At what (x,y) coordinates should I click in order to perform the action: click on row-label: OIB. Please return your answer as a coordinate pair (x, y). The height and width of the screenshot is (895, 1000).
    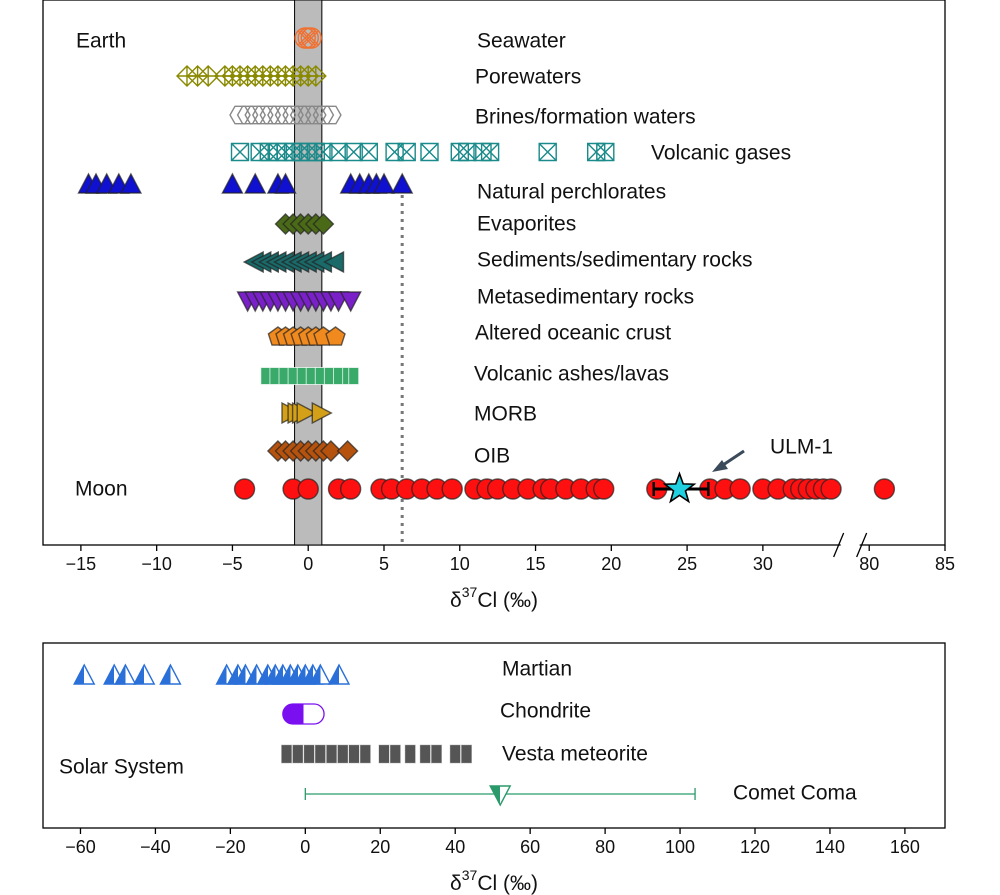
    Looking at the image, I should click on (492, 456).